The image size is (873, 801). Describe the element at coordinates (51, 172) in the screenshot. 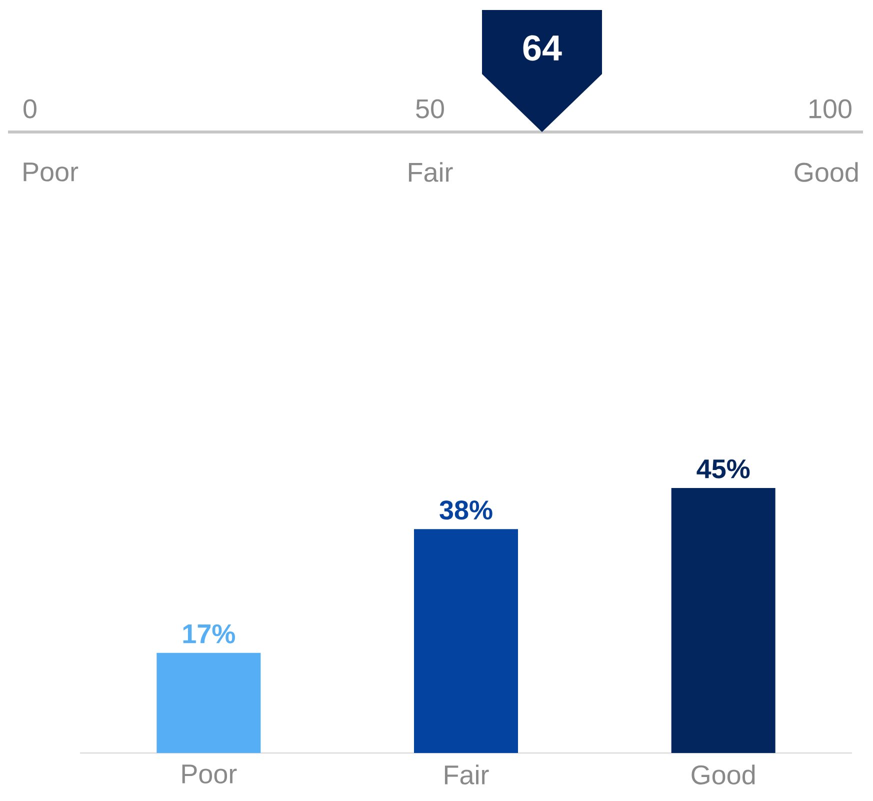

I see `text: Poor` at that location.